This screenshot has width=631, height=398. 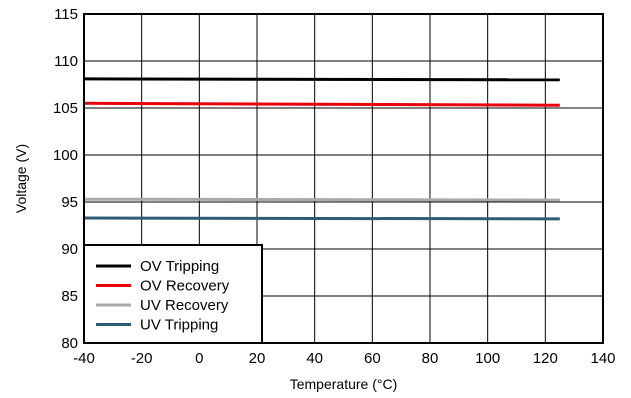 What do you see at coordinates (185, 286) in the screenshot?
I see `legend-label: OV Recovery` at bounding box center [185, 286].